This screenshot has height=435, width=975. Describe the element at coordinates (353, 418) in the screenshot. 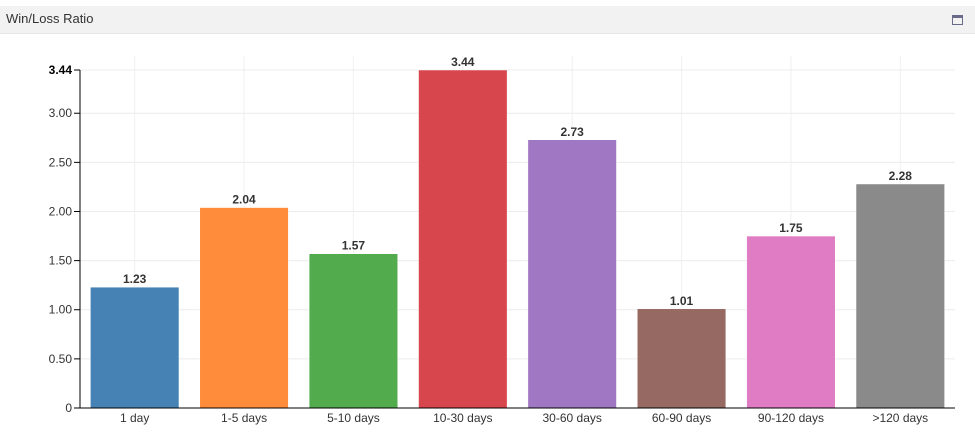

I see `x-category-label: 5-10 days` at that location.